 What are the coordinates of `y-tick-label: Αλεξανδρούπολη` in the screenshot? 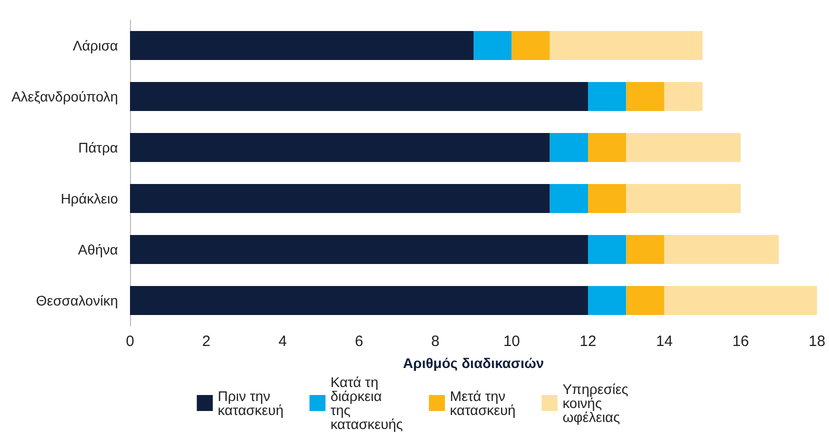 It's located at (64, 96).